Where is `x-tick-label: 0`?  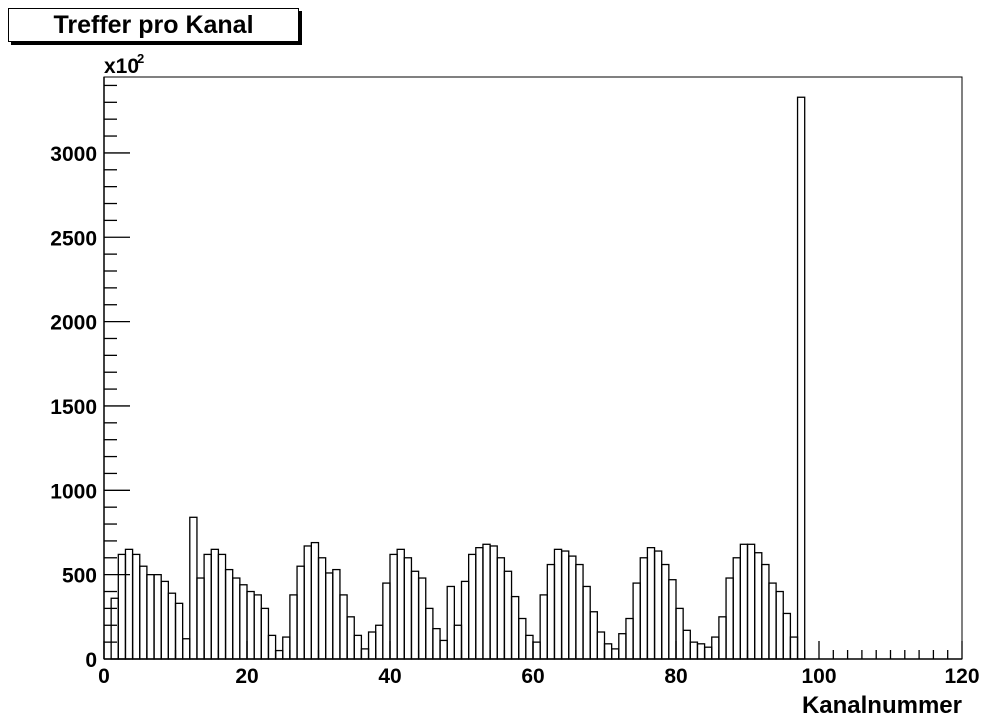 x-tick-label: 0 is located at coordinates (104, 676).